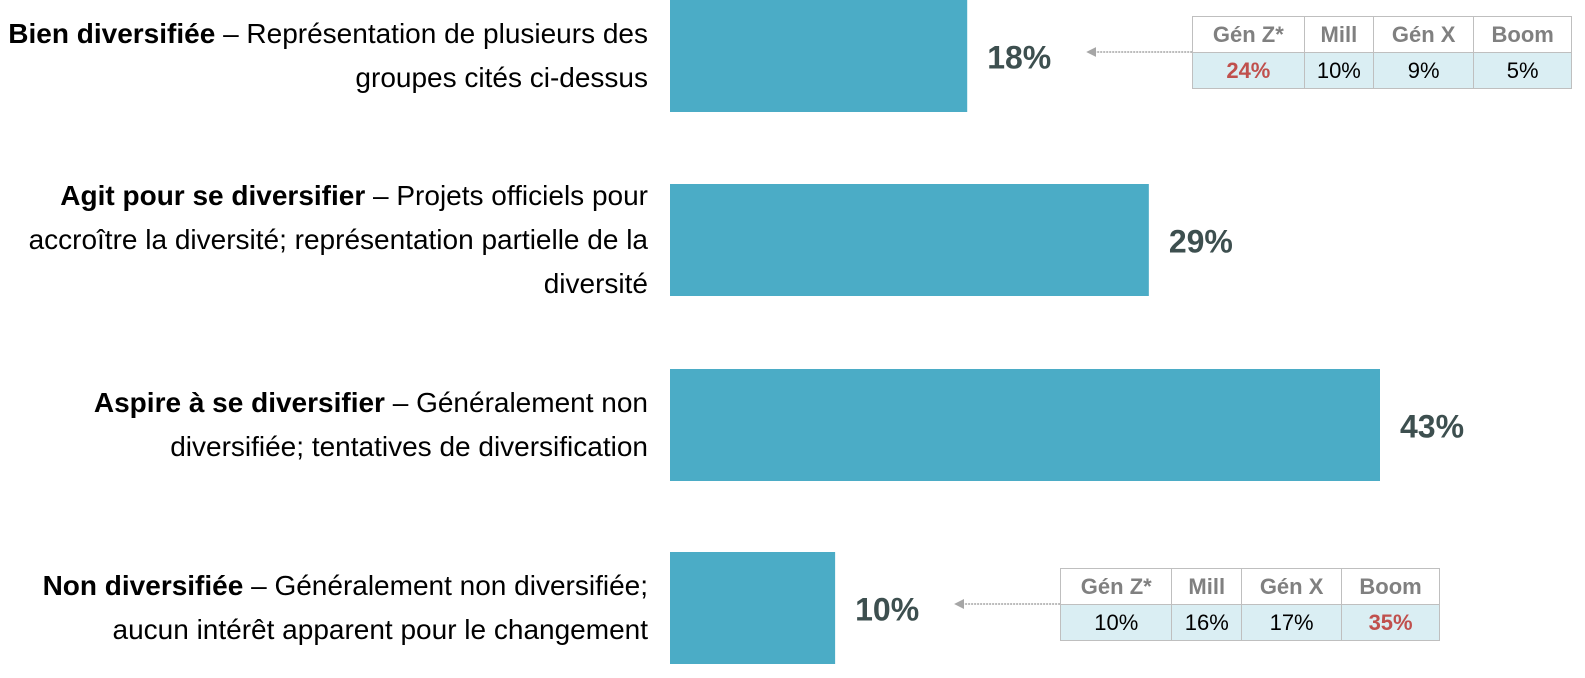  I want to click on category-title: Aspire à se diversifier, so click(239, 402).